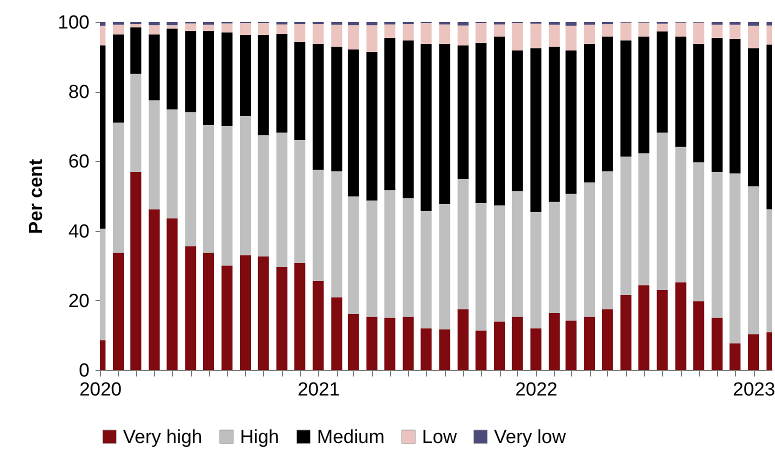 This screenshot has width=775, height=463. What do you see at coordinates (84, 371) in the screenshot?
I see `y-tick-label: 0` at bounding box center [84, 371].